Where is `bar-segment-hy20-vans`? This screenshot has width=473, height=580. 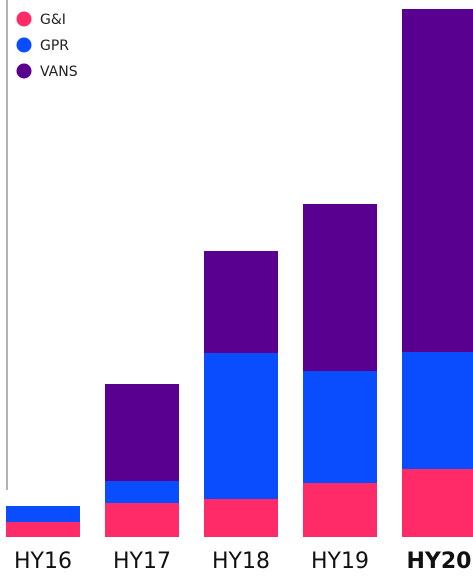 bar-segment-hy20-vans is located at coordinates (437, 180).